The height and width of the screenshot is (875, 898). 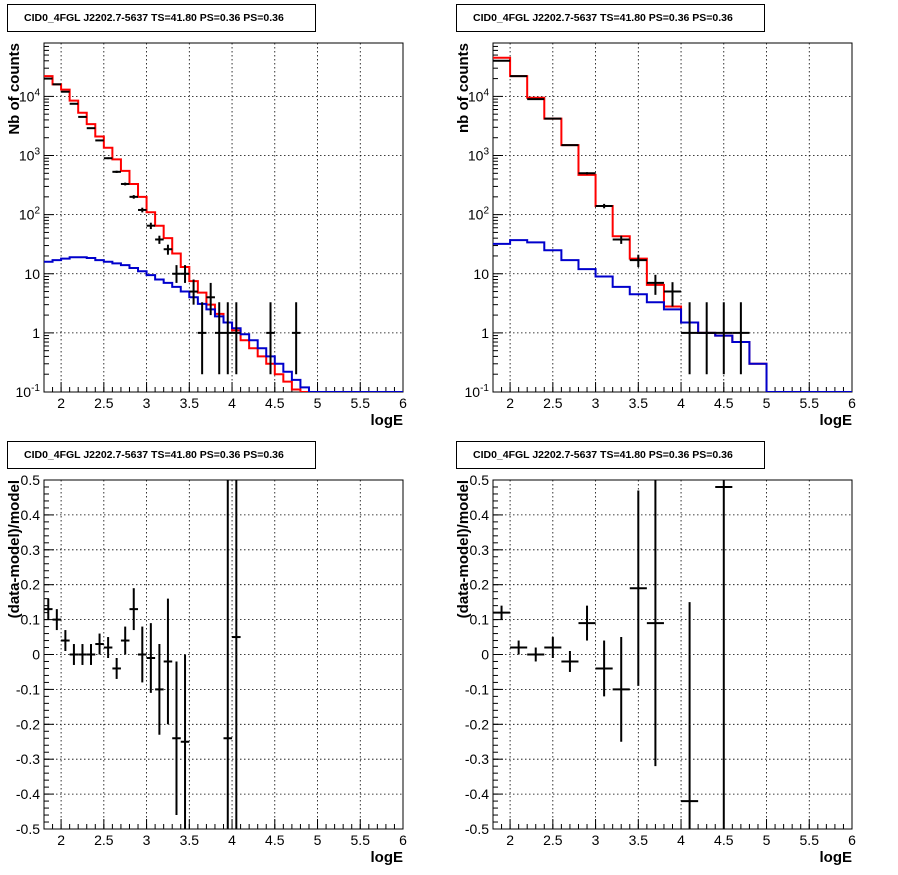 What do you see at coordinates (463, 88) in the screenshot?
I see `y-axis-title: nb of counts` at bounding box center [463, 88].